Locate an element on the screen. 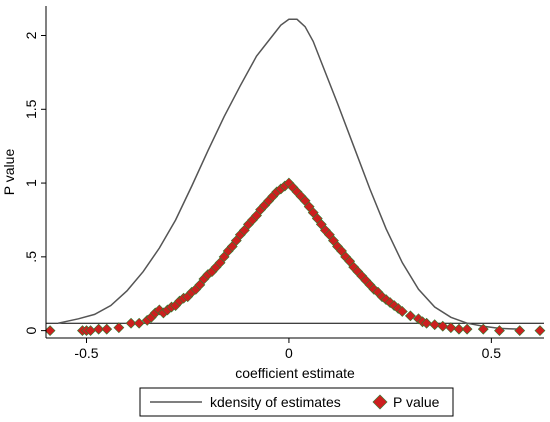 Image resolution: width=550 pixels, height=422 pixels. y-tick-label: 0 is located at coordinates (31, 331).